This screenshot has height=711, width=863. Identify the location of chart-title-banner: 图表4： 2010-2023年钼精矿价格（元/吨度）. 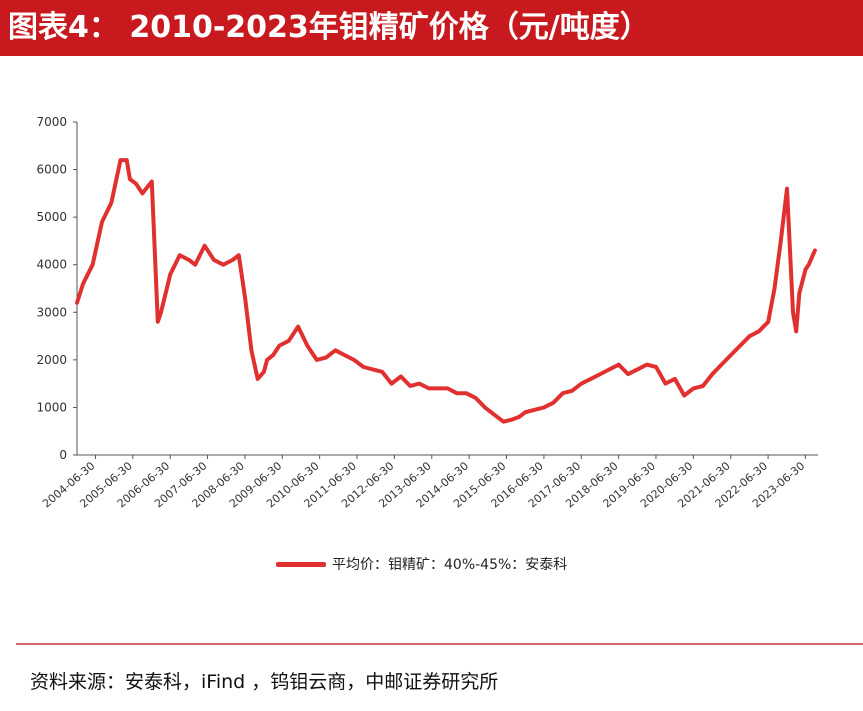
(431, 28).